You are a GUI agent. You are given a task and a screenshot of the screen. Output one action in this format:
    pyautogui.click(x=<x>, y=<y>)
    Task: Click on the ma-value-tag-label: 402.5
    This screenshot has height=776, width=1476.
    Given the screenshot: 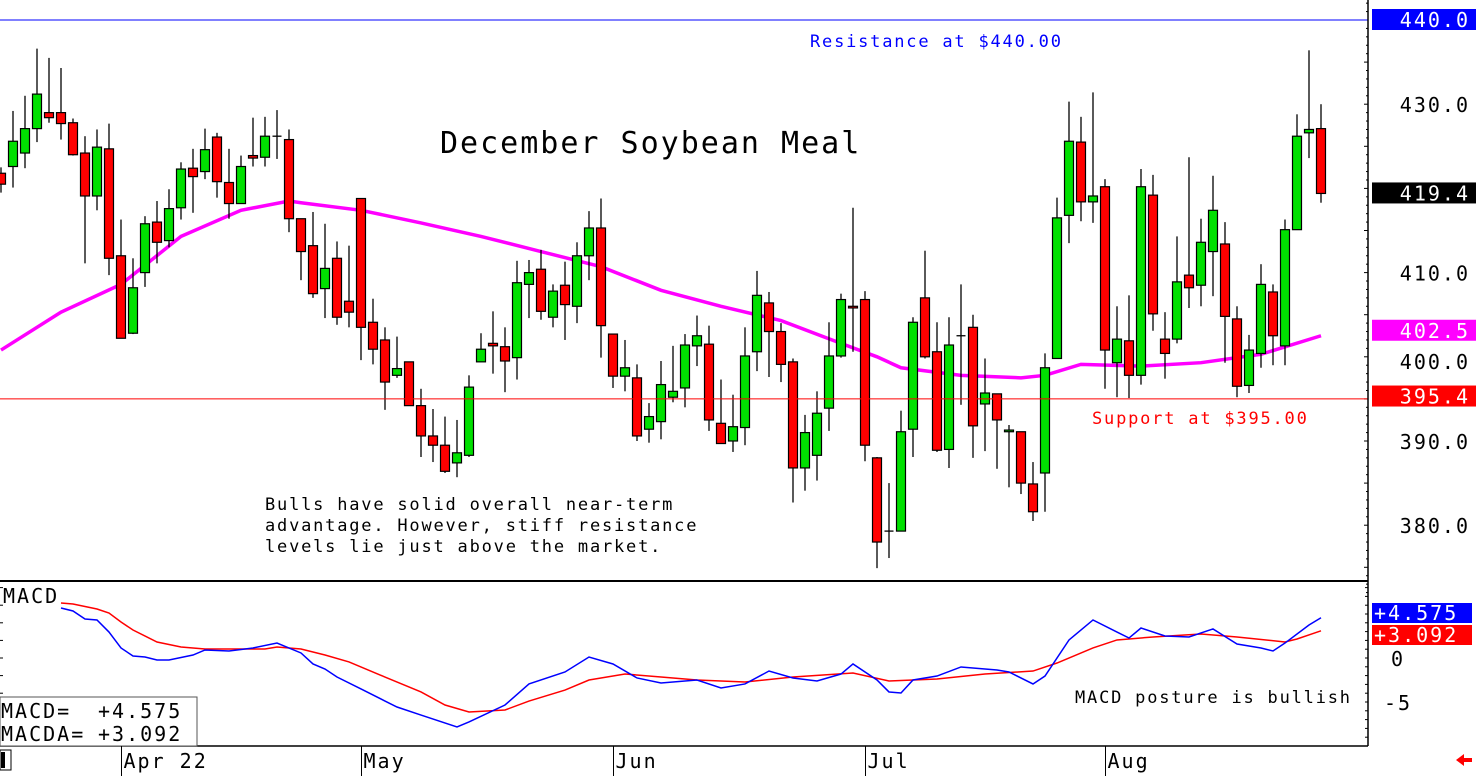 What is the action you would take?
    pyautogui.click(x=1435, y=331)
    